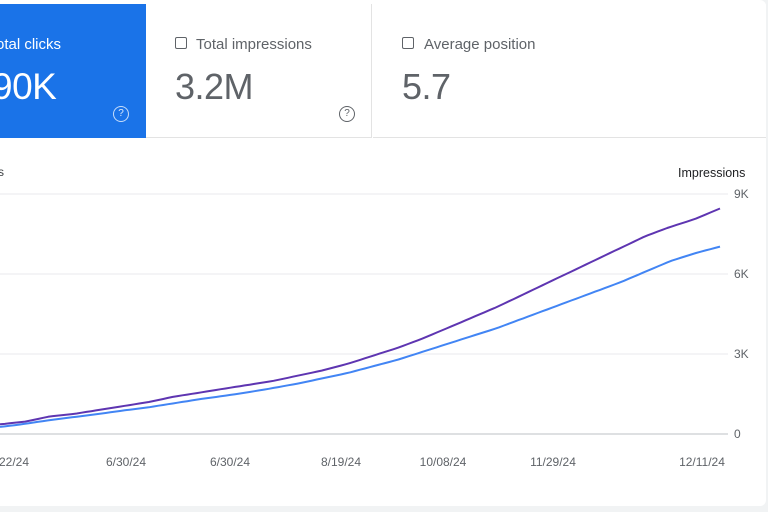 The width and height of the screenshot is (768, 512). I want to click on average-position-label: Average position, so click(480, 44).